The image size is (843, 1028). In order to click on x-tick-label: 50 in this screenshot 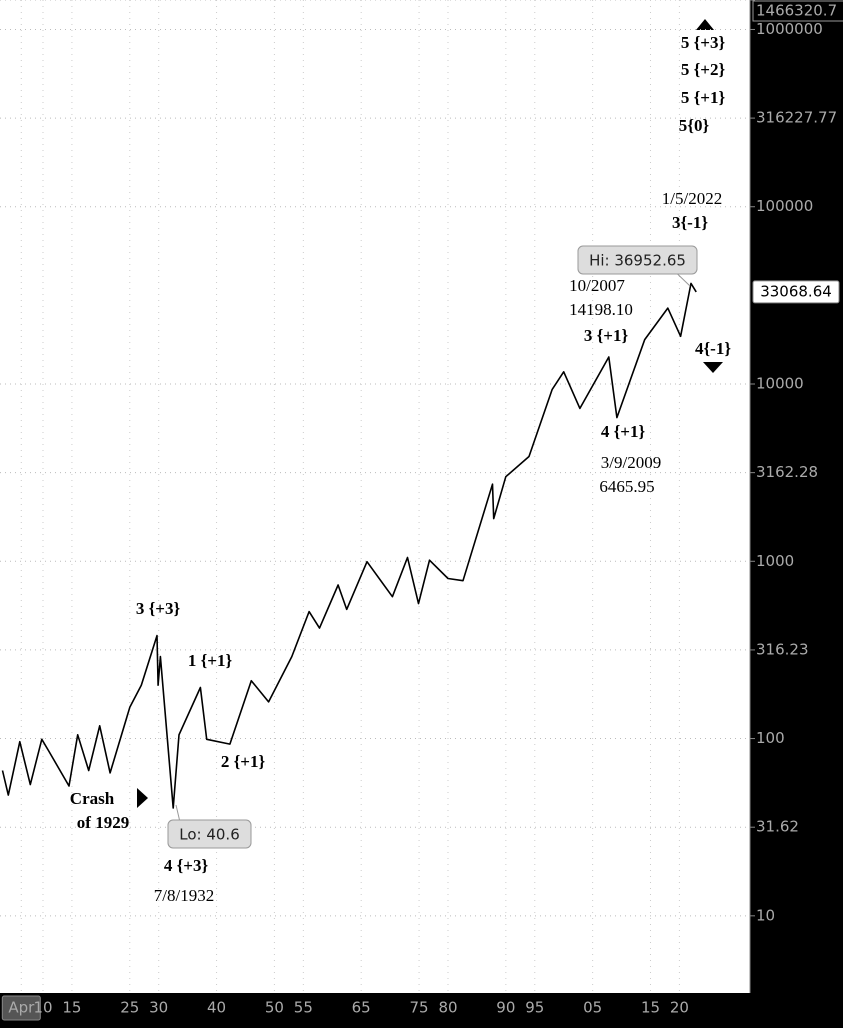, I will do `click(274, 1008)`.